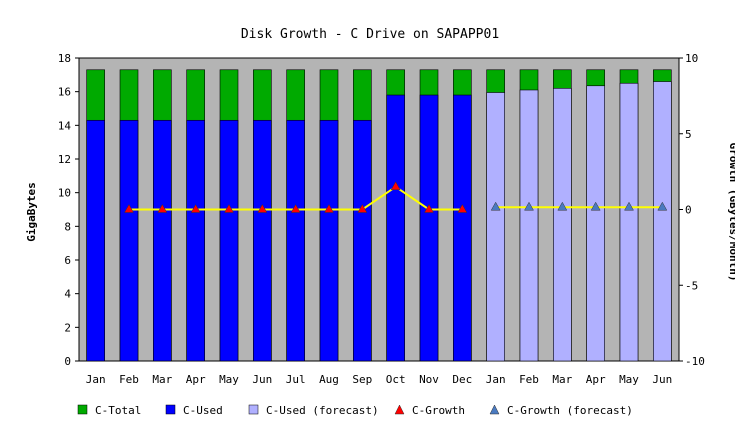 Image resolution: width=735 pixels, height=435 pixels. What do you see at coordinates (462, 379) in the screenshot?
I see `x-tick-label: Dec` at bounding box center [462, 379].